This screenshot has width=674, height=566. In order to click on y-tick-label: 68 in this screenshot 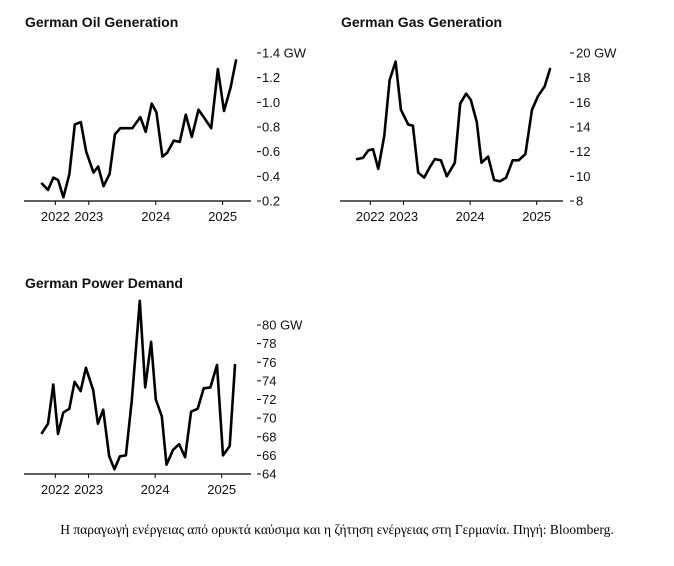, I will do `click(269, 436)`.